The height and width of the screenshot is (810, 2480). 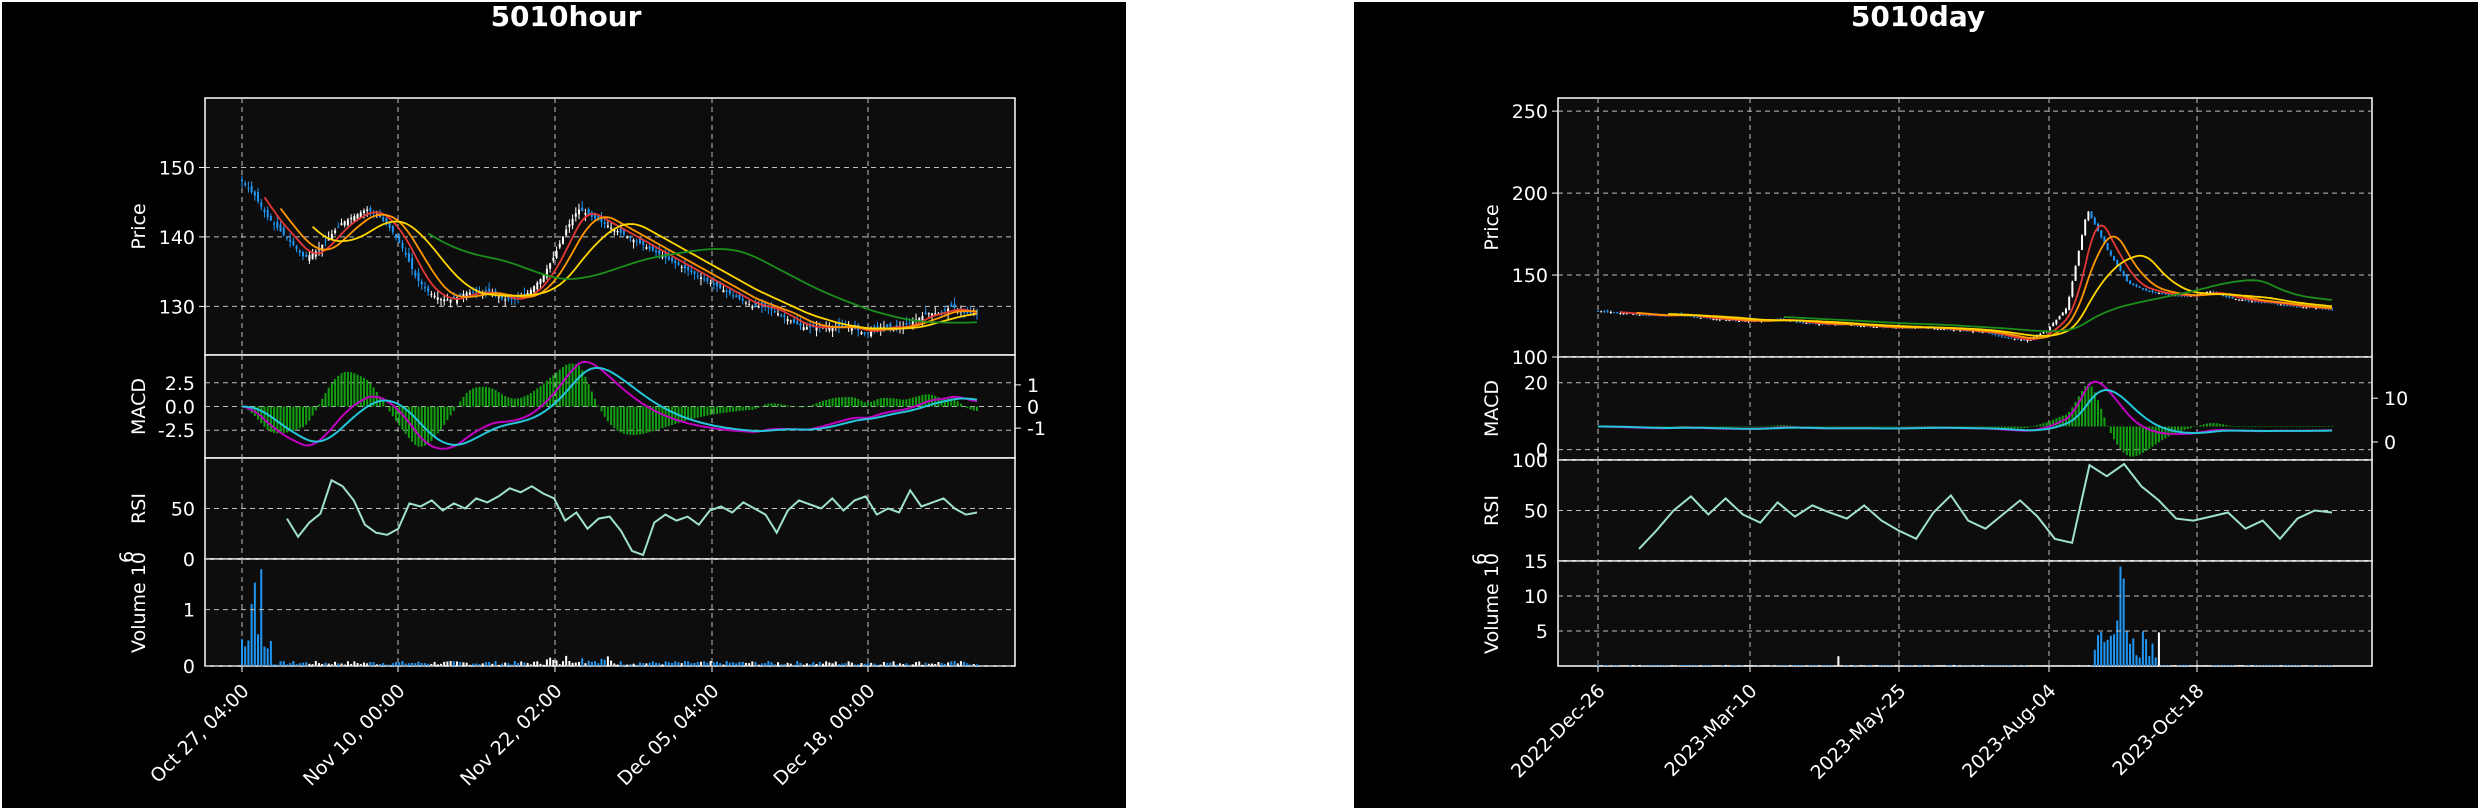 What do you see at coordinates (189, 611) in the screenshot?
I see `volume-ytick-label: 1` at bounding box center [189, 611].